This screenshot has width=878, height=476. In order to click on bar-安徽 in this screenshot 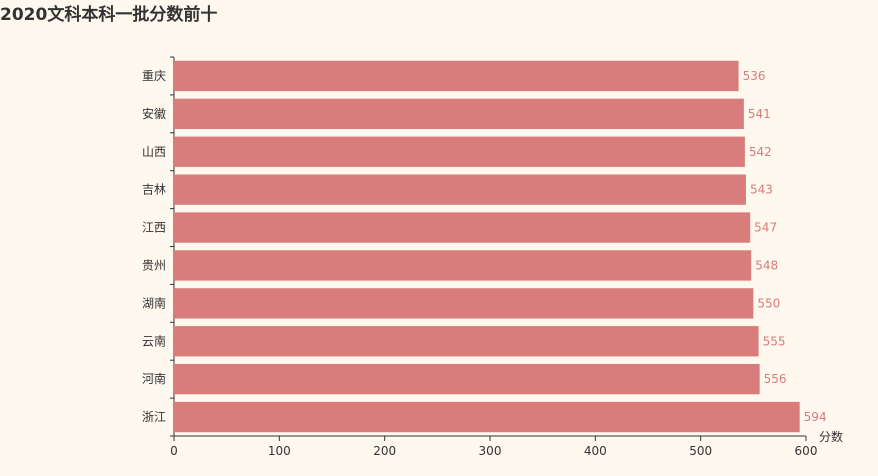, I will do `click(459, 114)`.